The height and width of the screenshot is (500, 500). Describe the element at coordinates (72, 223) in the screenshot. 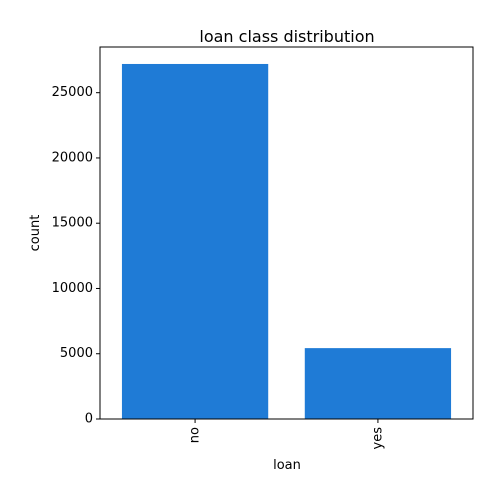

I see `y-tick-label: 15000` at that location.